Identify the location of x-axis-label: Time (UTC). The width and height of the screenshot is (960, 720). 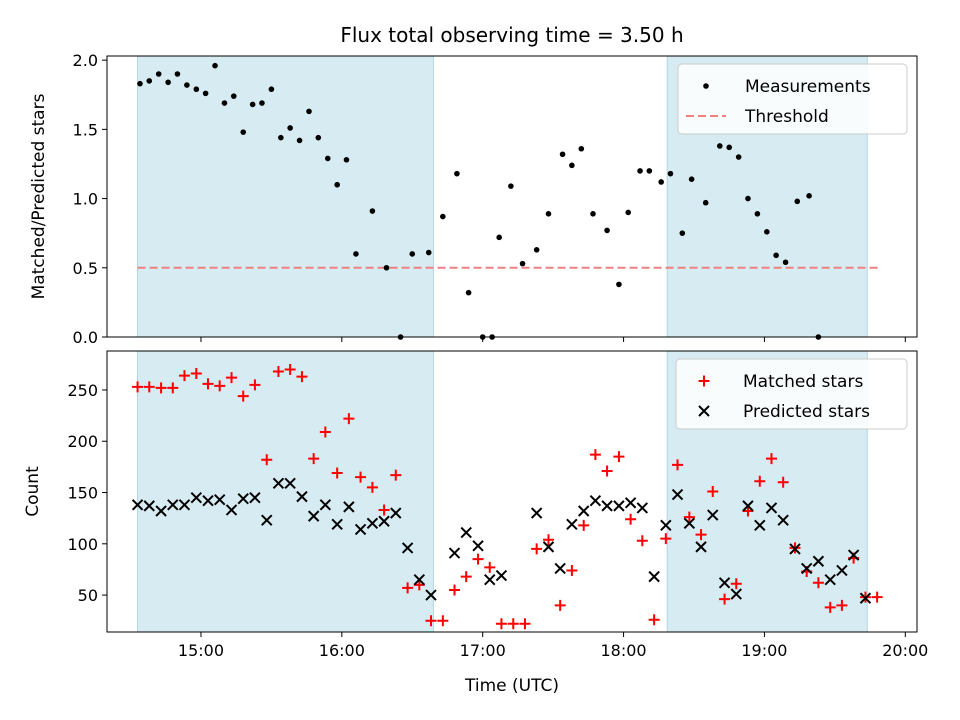
(511, 686).